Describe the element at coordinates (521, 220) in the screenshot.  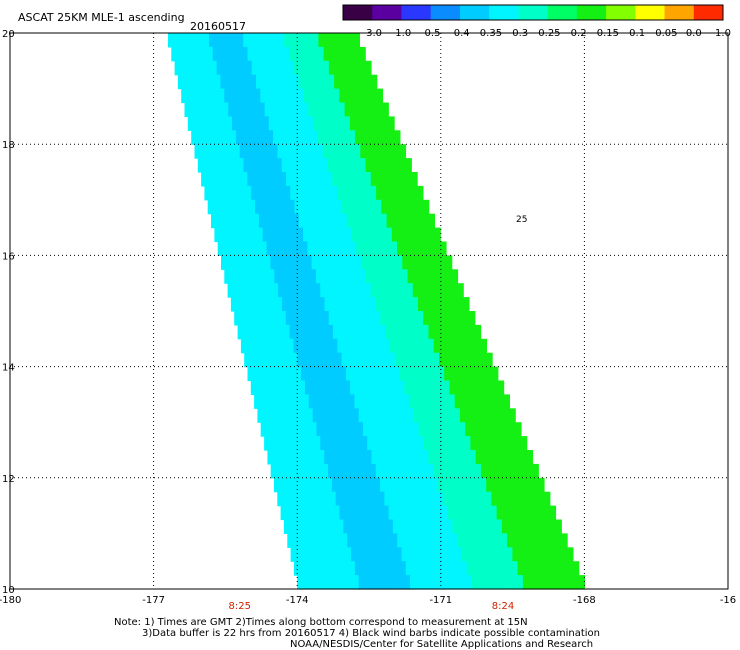
I see `wind-barb-label: 25` at that location.